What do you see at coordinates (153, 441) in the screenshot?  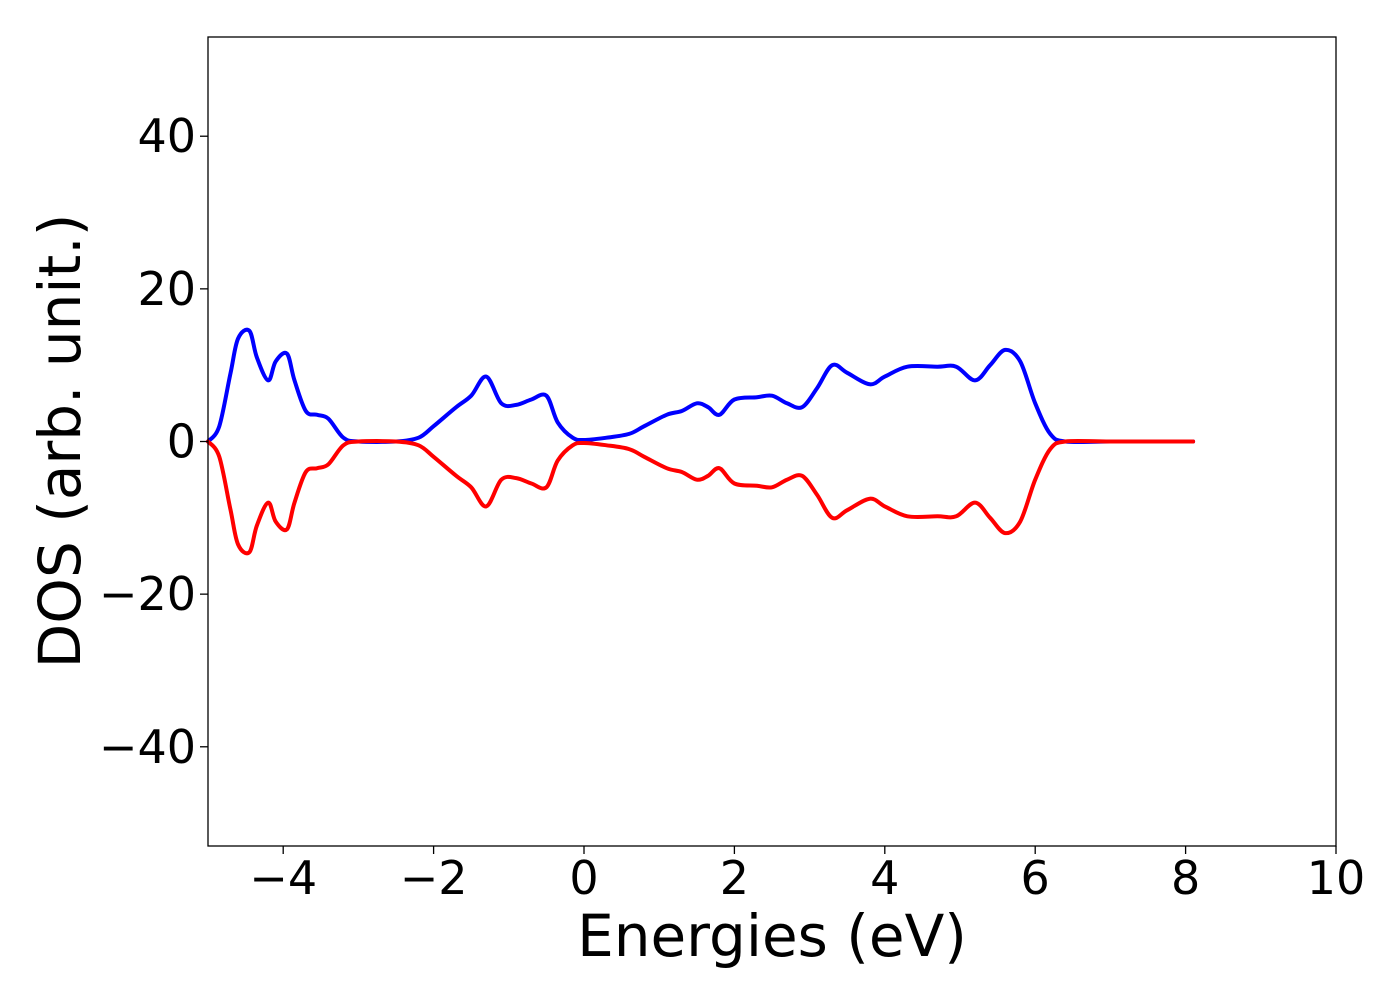 I see `y-axis: −40 −20 0 20 40` at bounding box center [153, 441].